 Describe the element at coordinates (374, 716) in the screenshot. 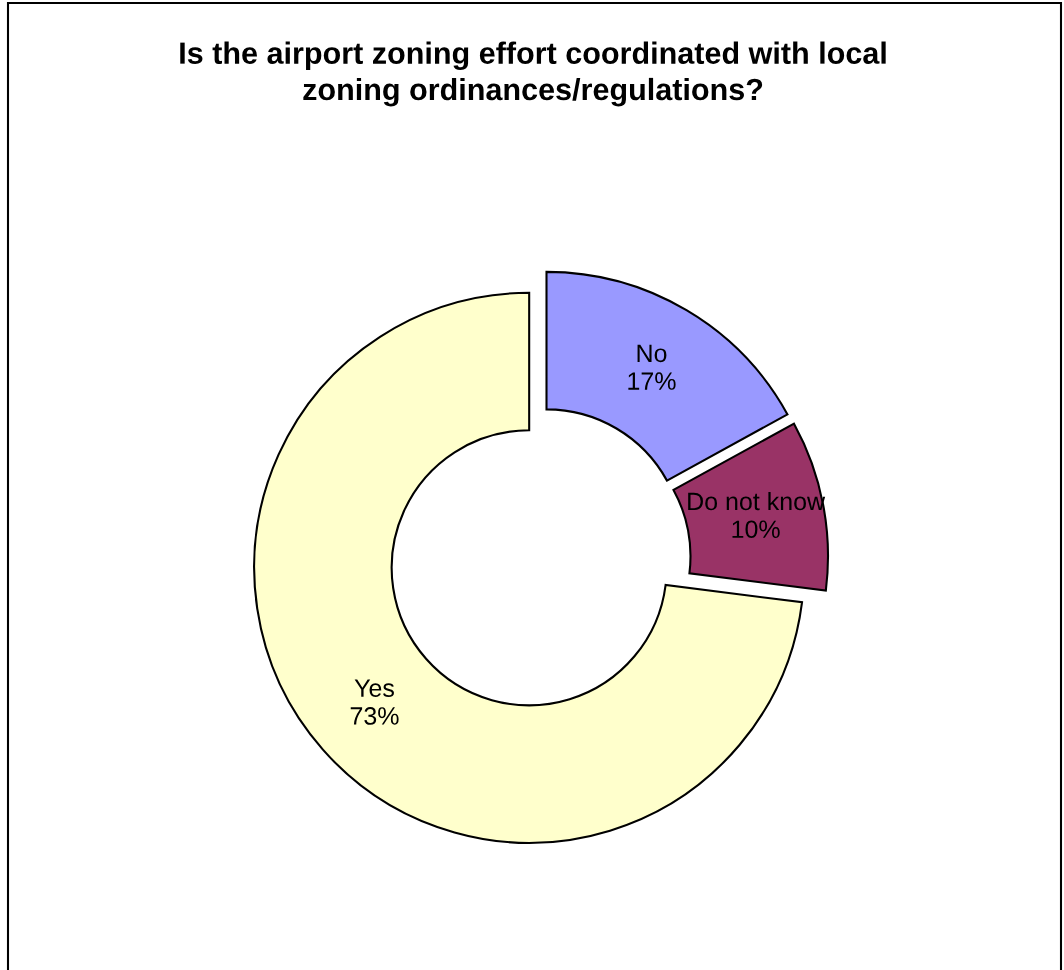

I see `data-label: 73%` at that location.